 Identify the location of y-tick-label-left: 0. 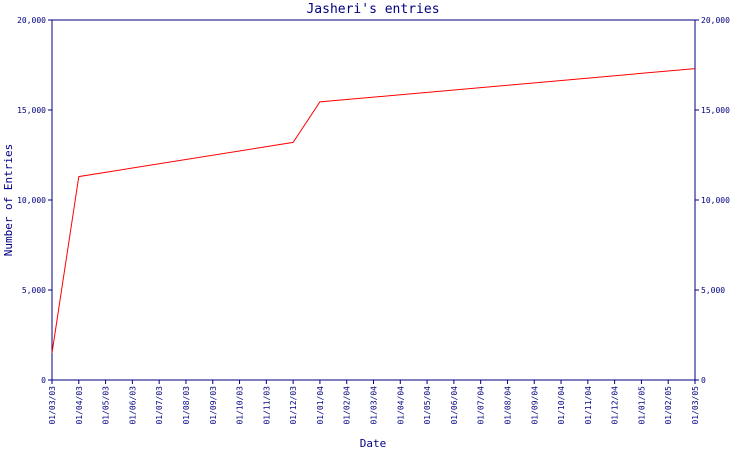
(43, 380).